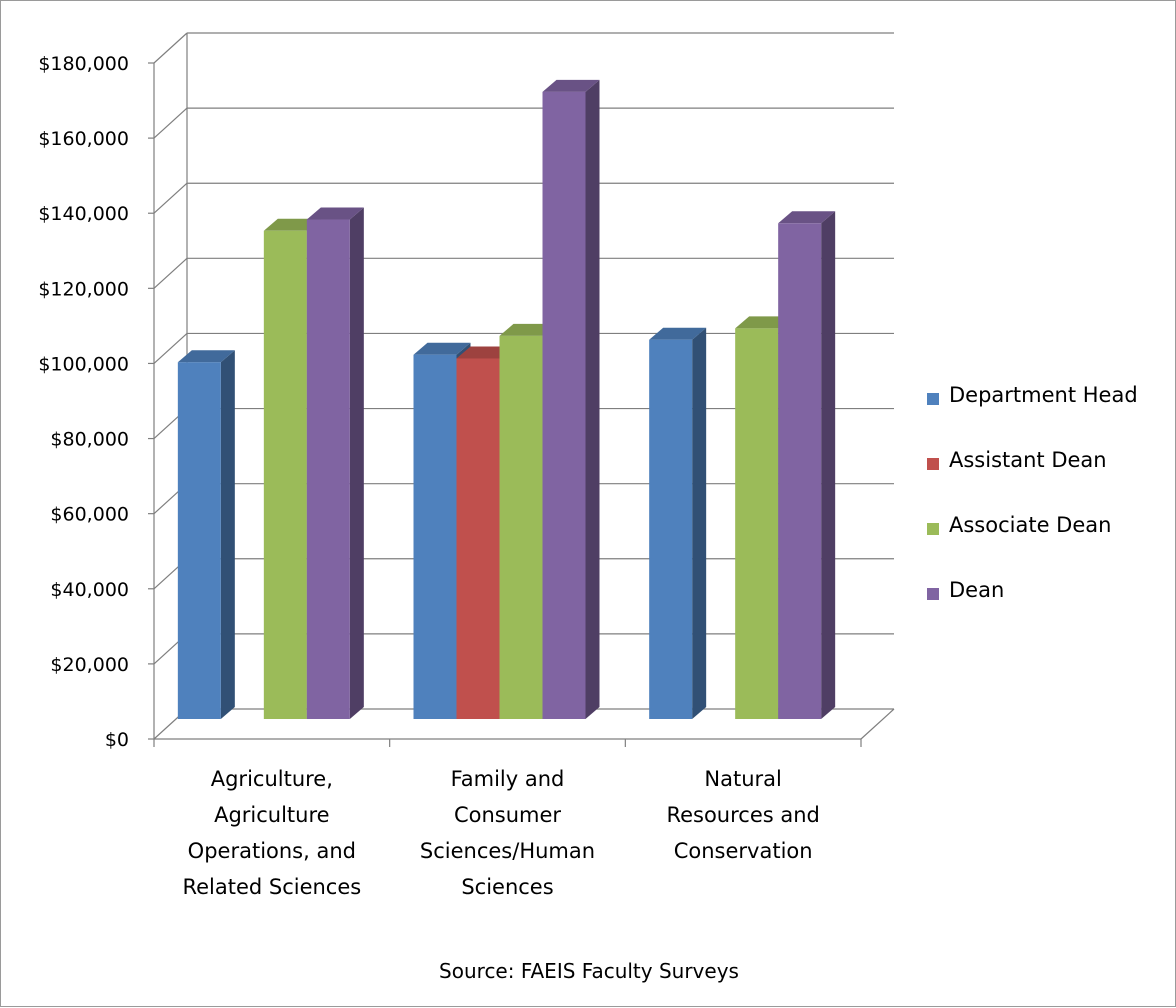 The height and width of the screenshot is (1008, 1176). What do you see at coordinates (877, 724) in the screenshot?
I see `floor-edge` at bounding box center [877, 724].